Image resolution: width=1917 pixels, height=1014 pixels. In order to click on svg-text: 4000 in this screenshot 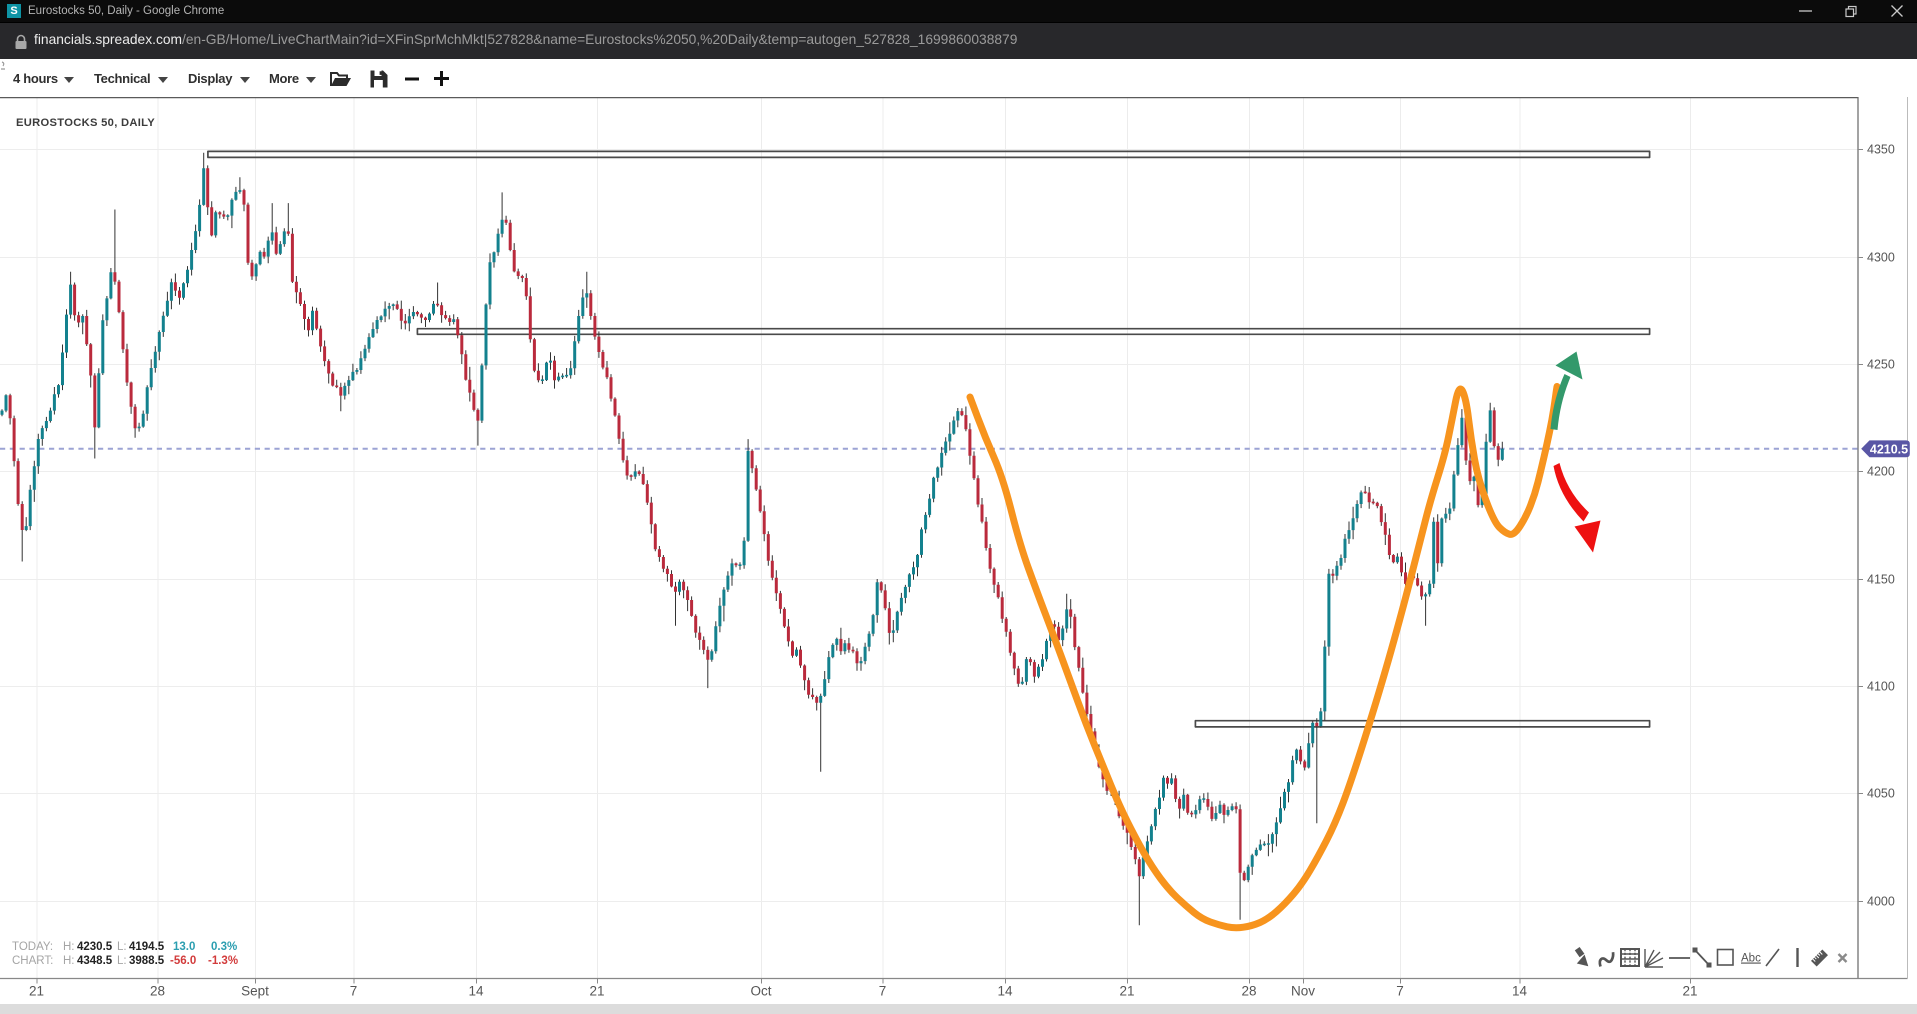, I will do `click(1881, 902)`.